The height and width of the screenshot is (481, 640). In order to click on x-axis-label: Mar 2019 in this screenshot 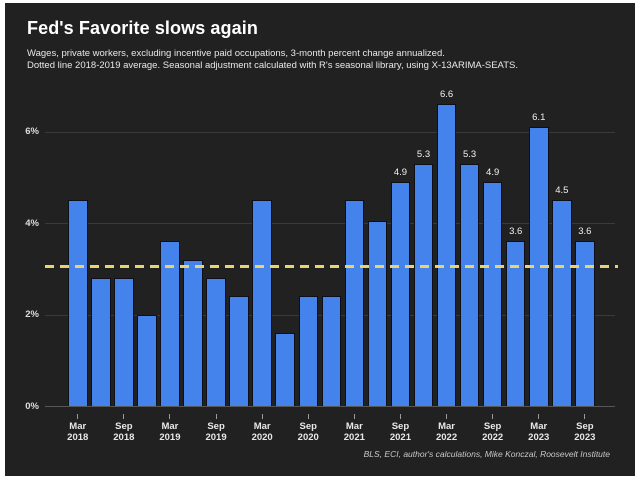, I will do `click(170, 432)`.